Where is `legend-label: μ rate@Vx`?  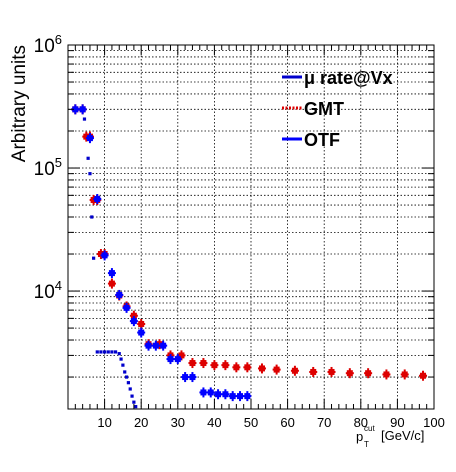 legend-label: μ rate@Vx is located at coordinates (348, 78).